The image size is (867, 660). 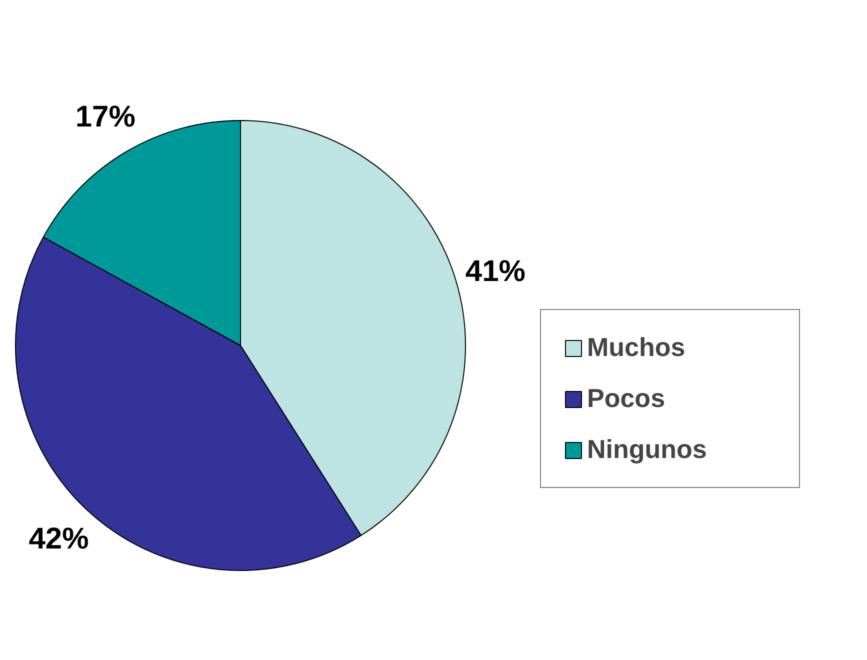 What do you see at coordinates (495, 271) in the screenshot?
I see `data-label: 41%` at bounding box center [495, 271].